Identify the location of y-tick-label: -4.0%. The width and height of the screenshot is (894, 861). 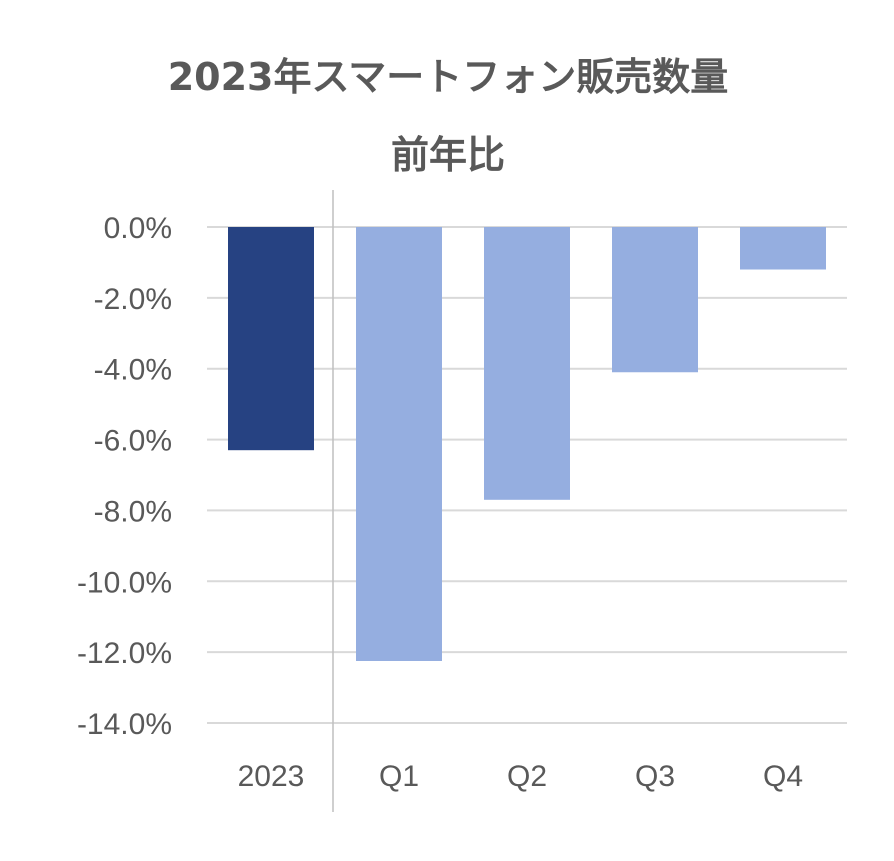
(133, 370).